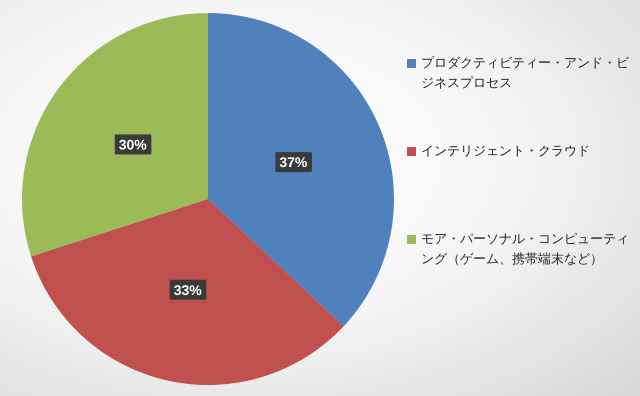 This screenshot has height=396, width=640. What do you see at coordinates (505, 151) in the screenshot?
I see `legend-label: インテリジェント・クラウド` at bounding box center [505, 151].